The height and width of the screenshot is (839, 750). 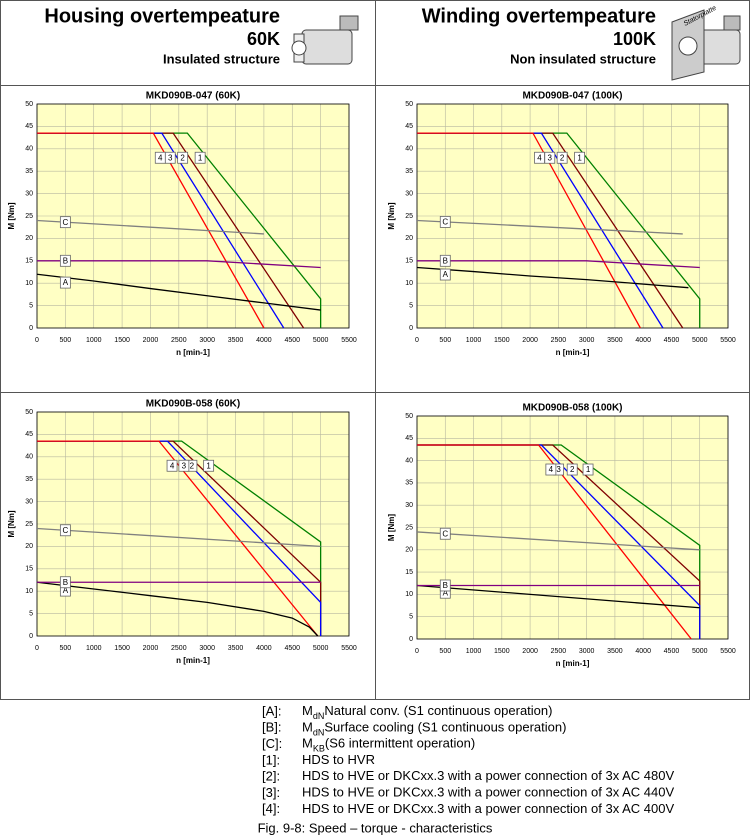 I want to click on note-key: [1]:, so click(x=271, y=759).